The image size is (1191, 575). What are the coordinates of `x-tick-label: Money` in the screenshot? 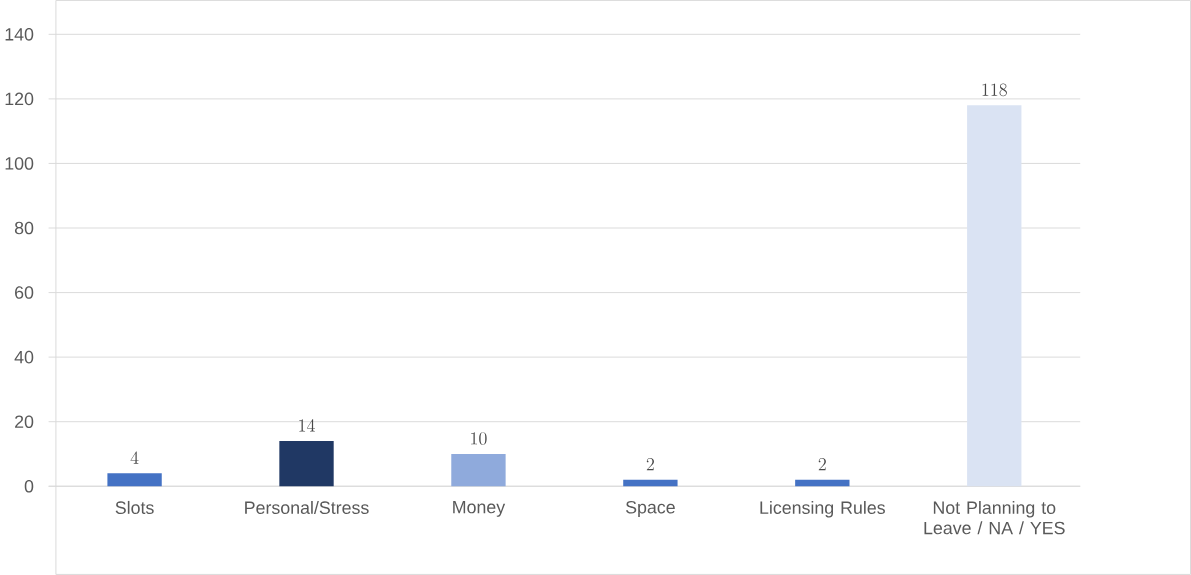 It's located at (479, 508).